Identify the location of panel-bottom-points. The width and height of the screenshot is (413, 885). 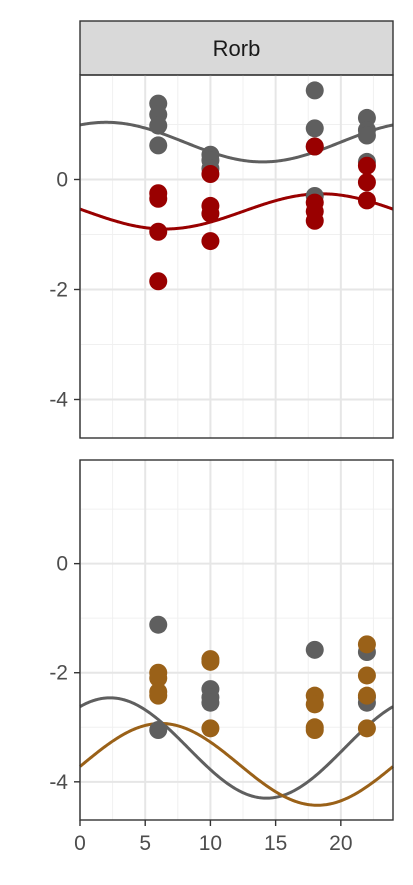
(262, 677).